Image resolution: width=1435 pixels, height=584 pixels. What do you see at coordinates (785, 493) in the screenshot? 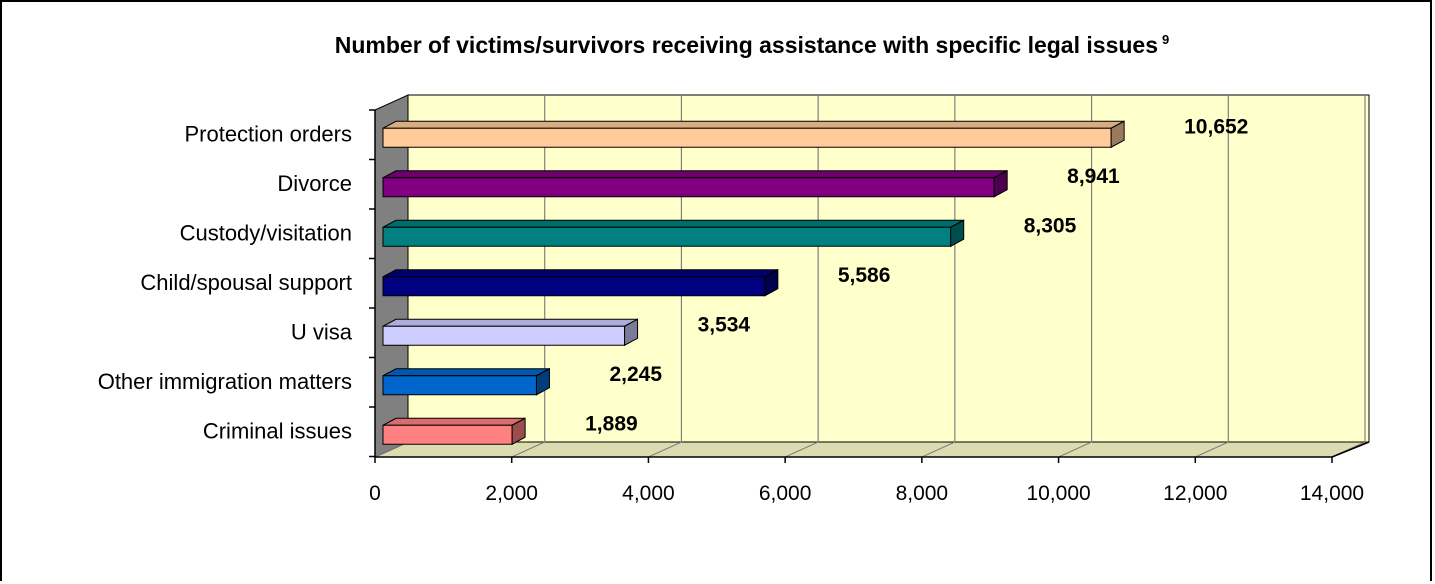
I see `x-tick-label: 6,000` at bounding box center [785, 493].